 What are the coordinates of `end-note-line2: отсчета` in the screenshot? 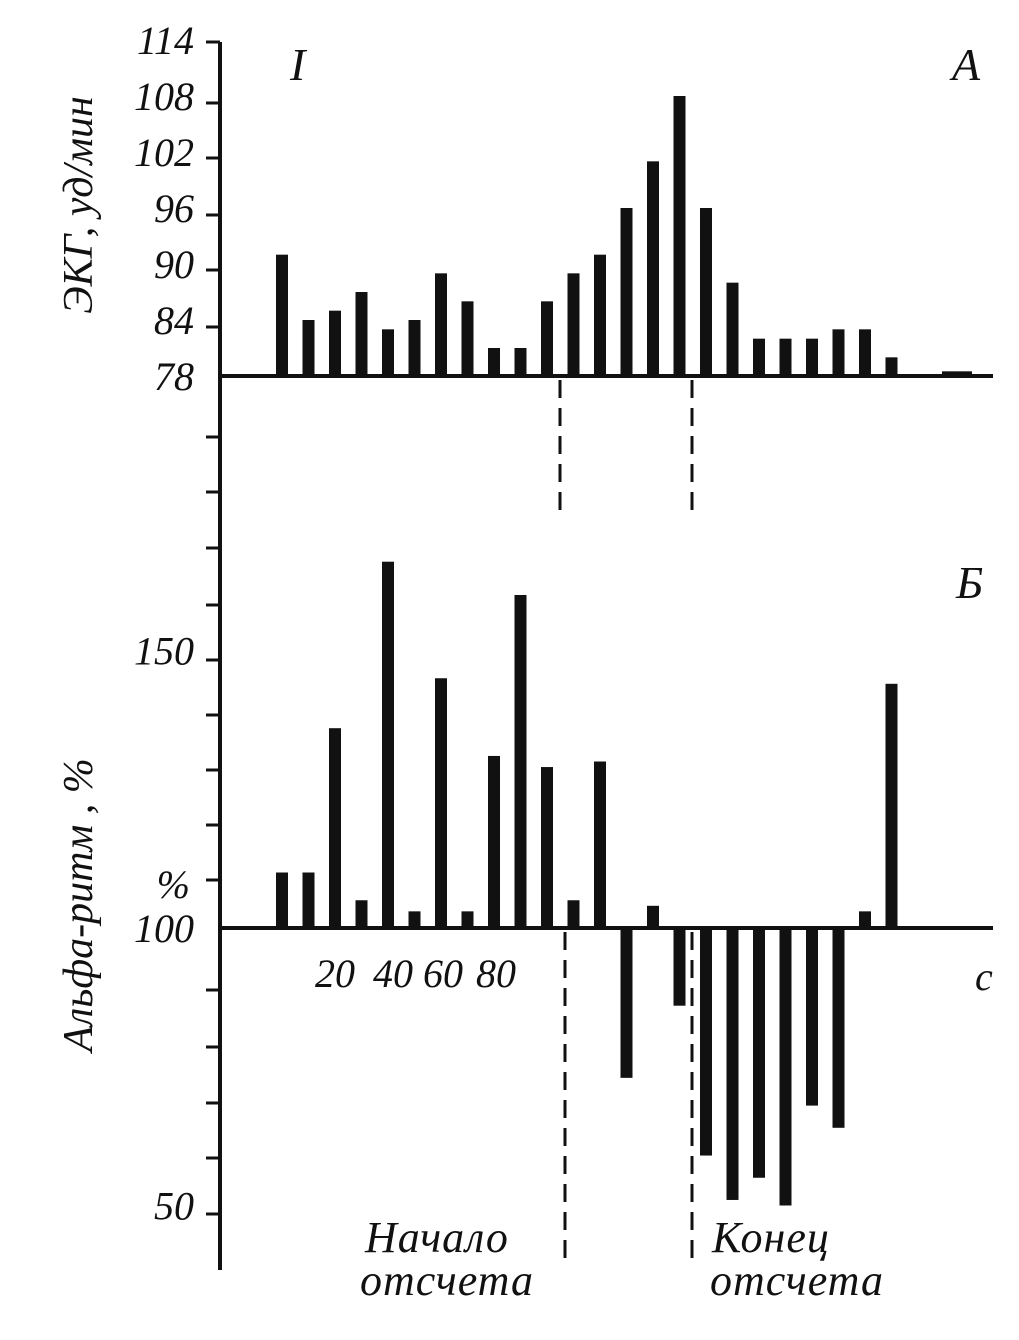 It's located at (797, 1280).